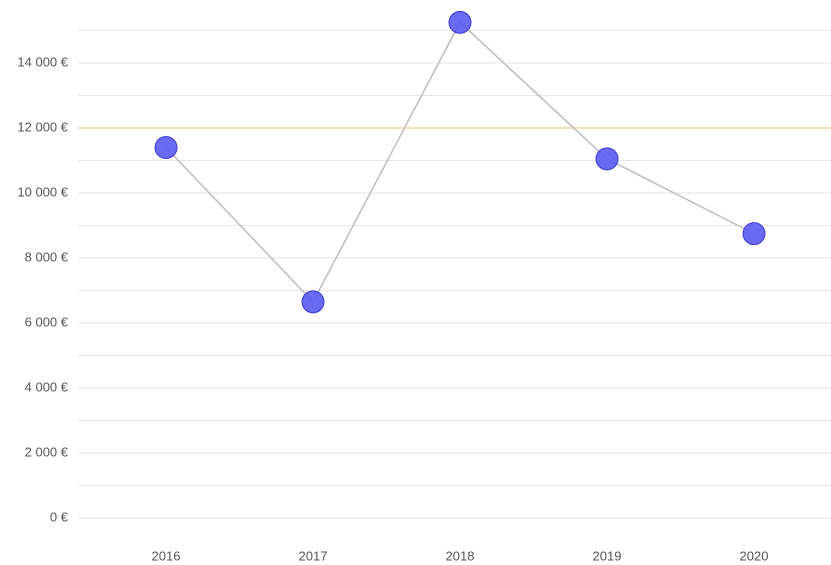 The image size is (831, 565). Describe the element at coordinates (42, 126) in the screenshot. I see `y-tick-label: 12 000 €` at that location.